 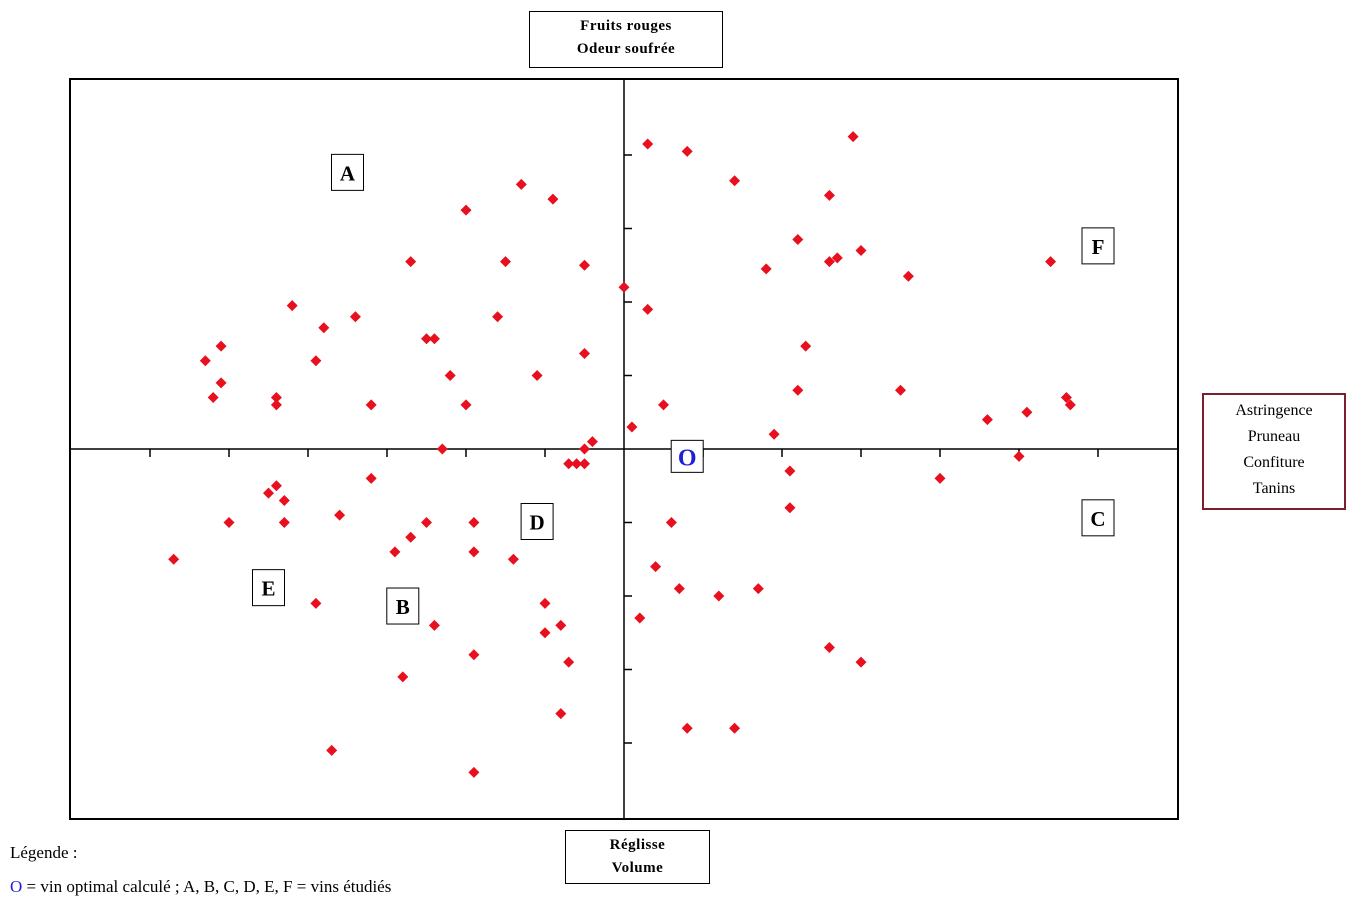 What do you see at coordinates (637, 857) in the screenshot?
I see `bottom-axis-label: Réglisse Volume` at bounding box center [637, 857].